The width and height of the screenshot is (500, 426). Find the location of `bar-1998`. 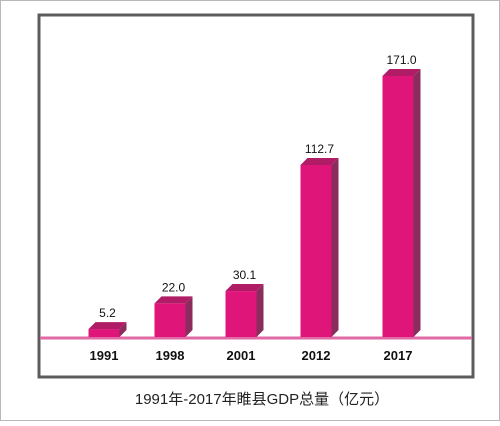

bar-1998 is located at coordinates (173, 316).